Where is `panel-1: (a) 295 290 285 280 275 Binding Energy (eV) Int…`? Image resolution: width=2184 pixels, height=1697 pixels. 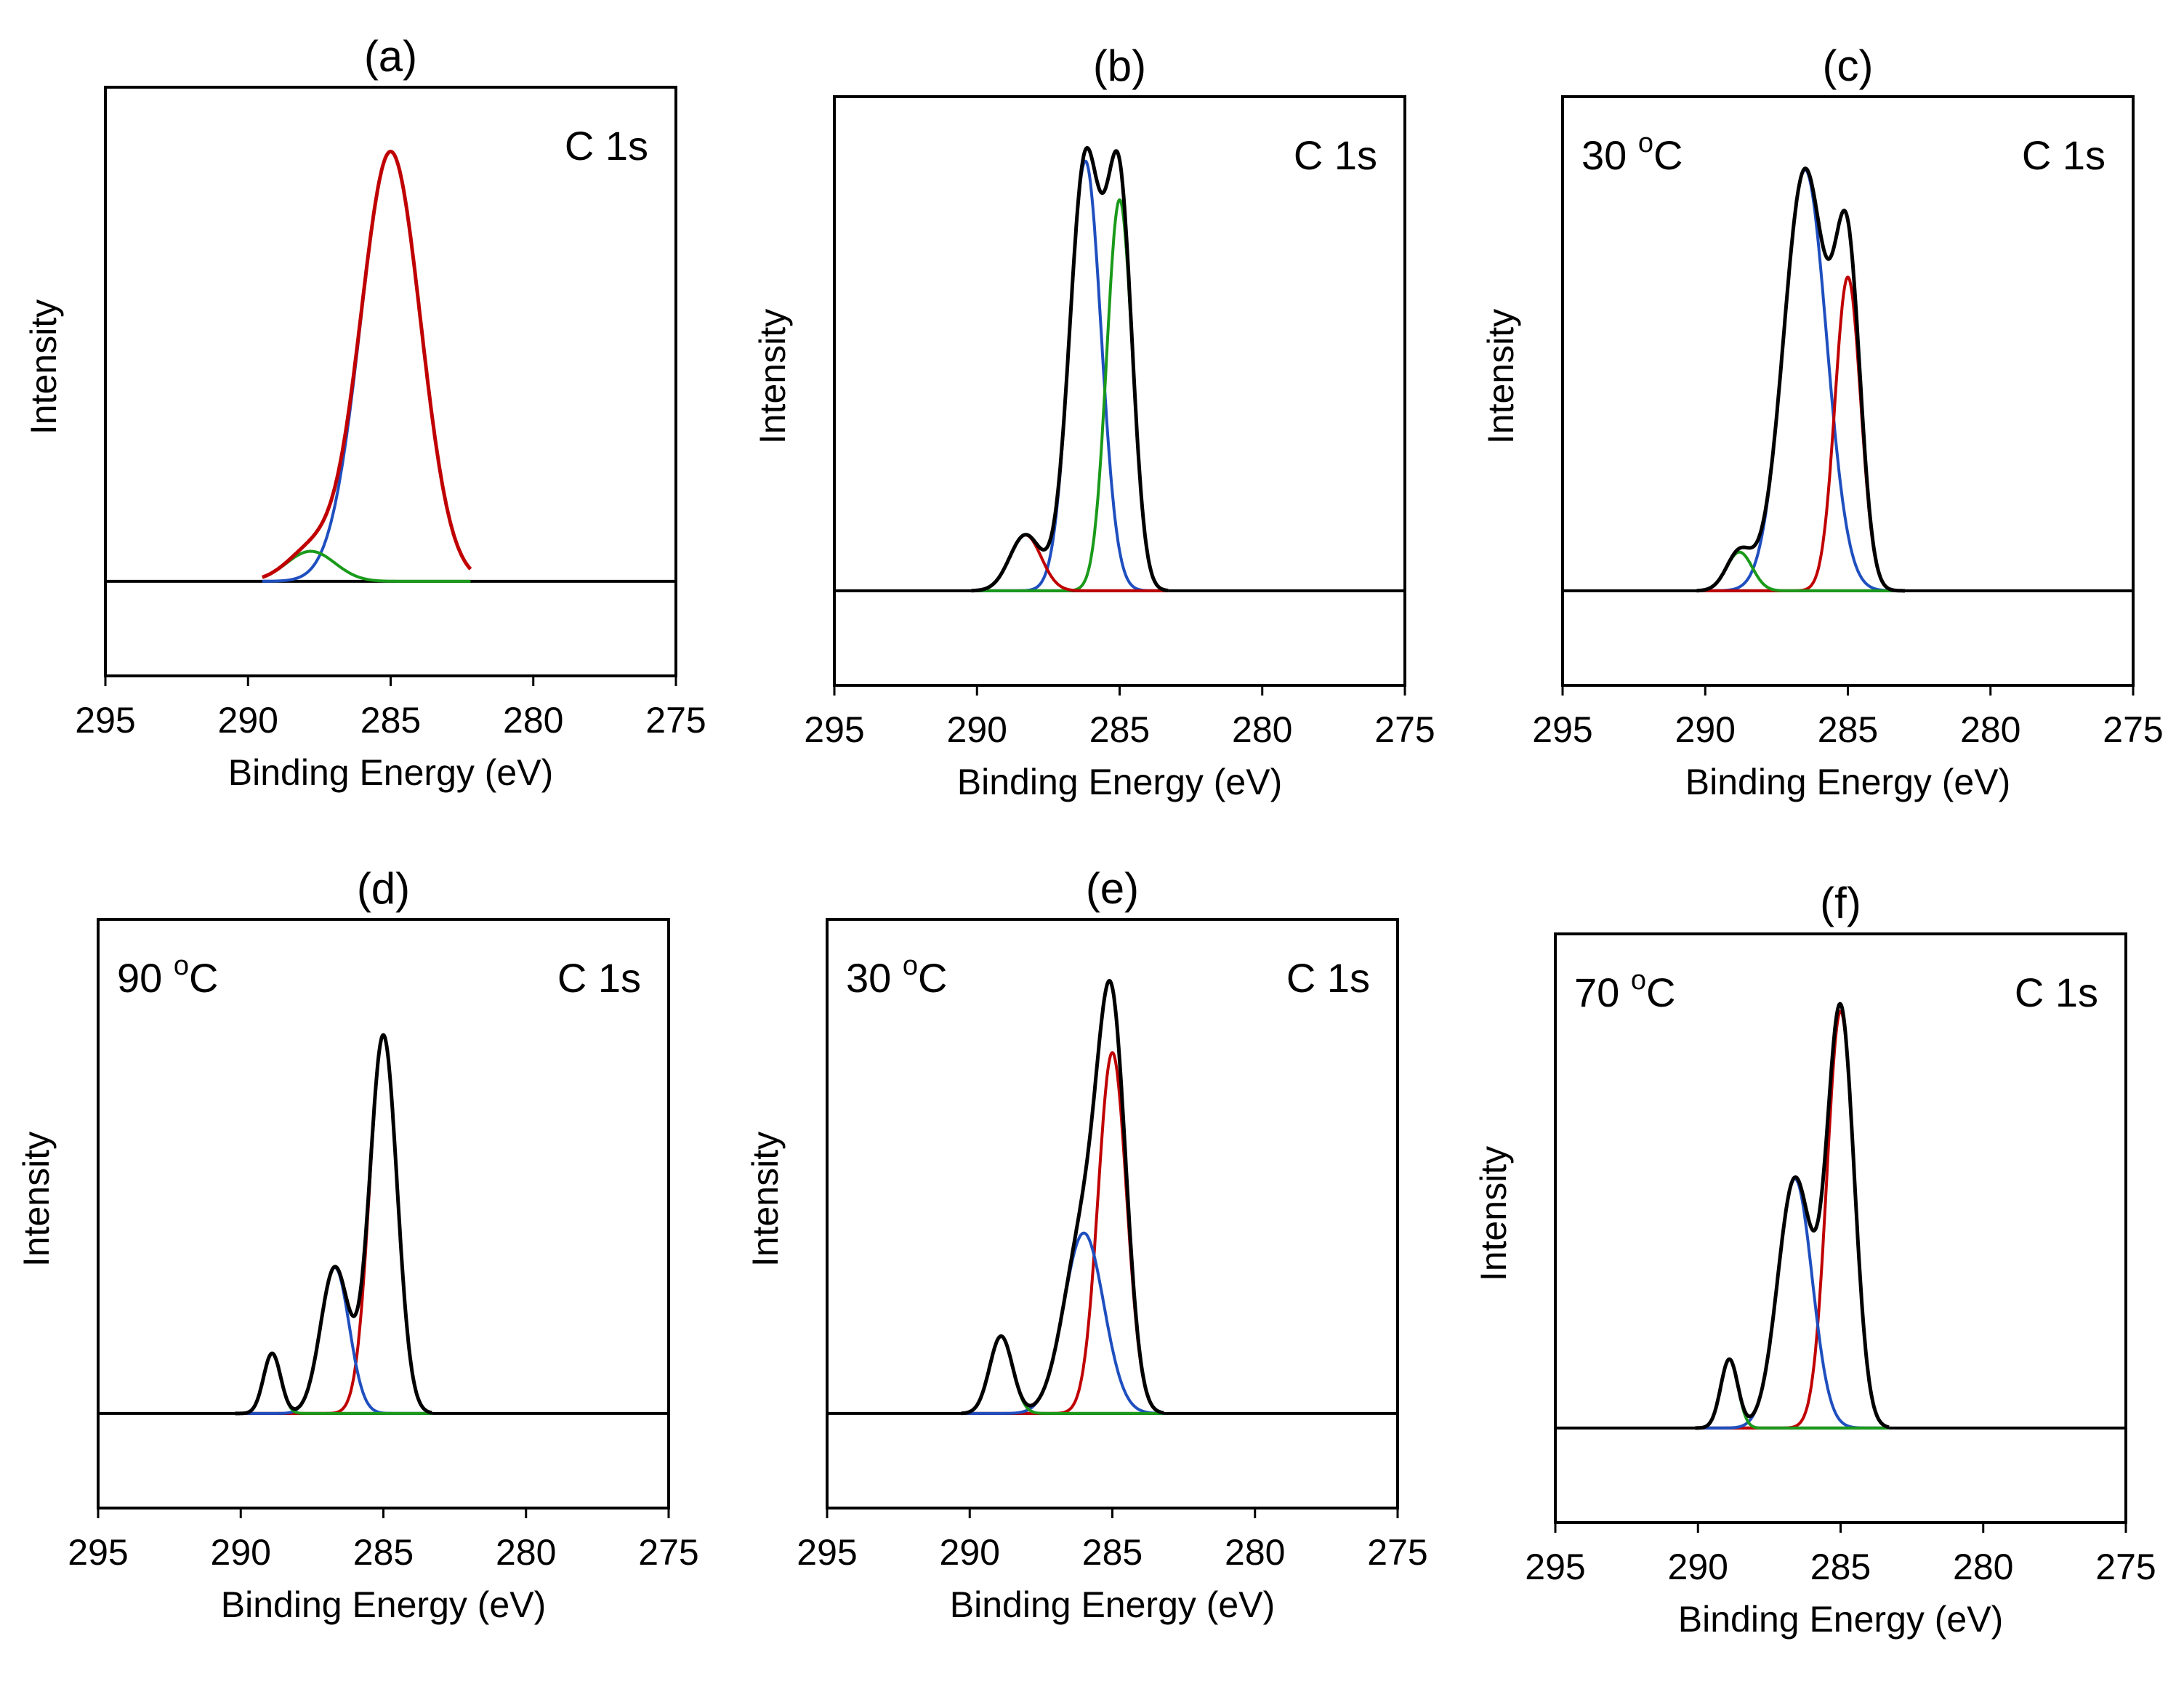 panel-1: (a) 295 290 285 280 275 Binding Energy (eV) Int… is located at coordinates (364, 413).